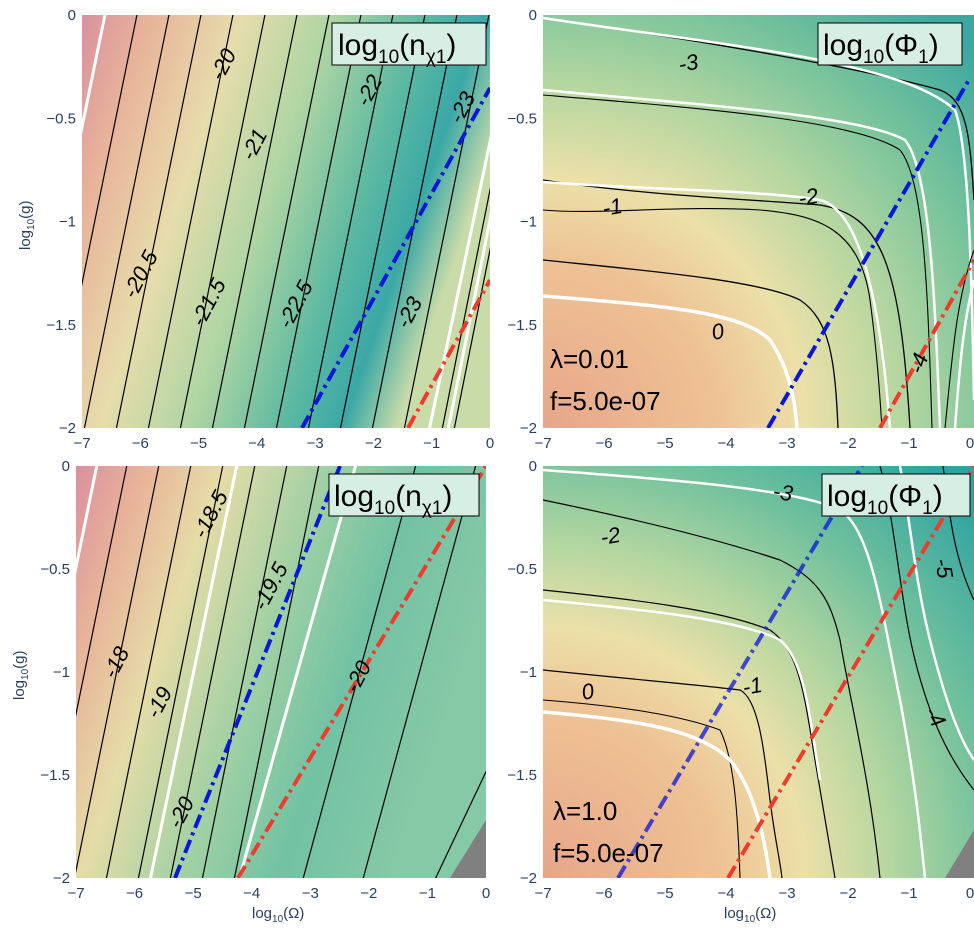  What do you see at coordinates (959, 854) in the screenshot?
I see `panel-4-gray-region` at bounding box center [959, 854].